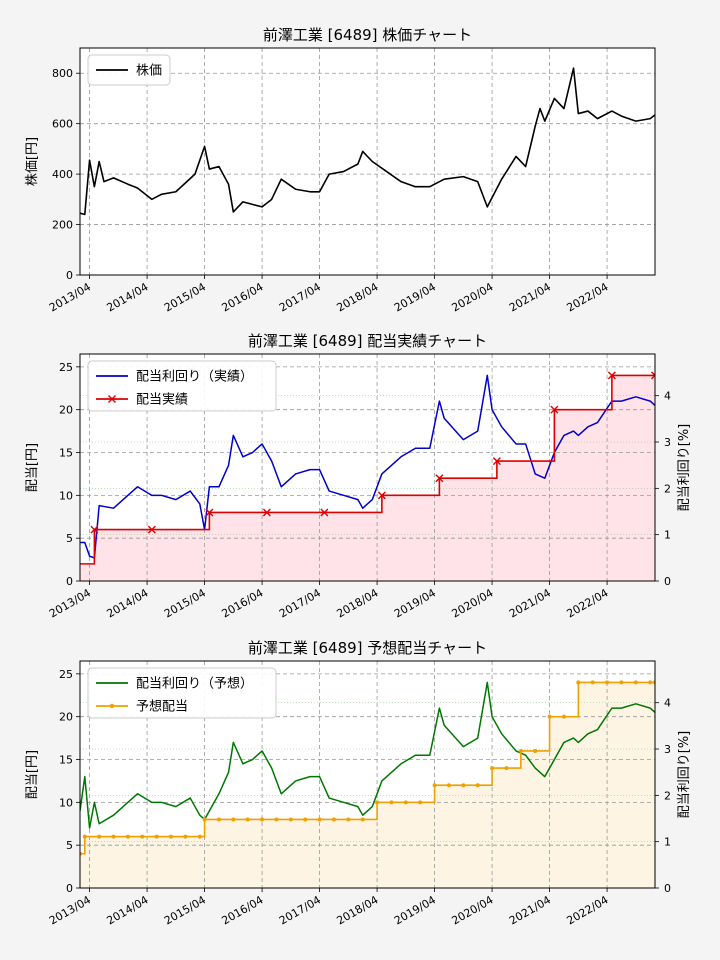  I want to click on y-axis-label: 株価[円], so click(32, 161).